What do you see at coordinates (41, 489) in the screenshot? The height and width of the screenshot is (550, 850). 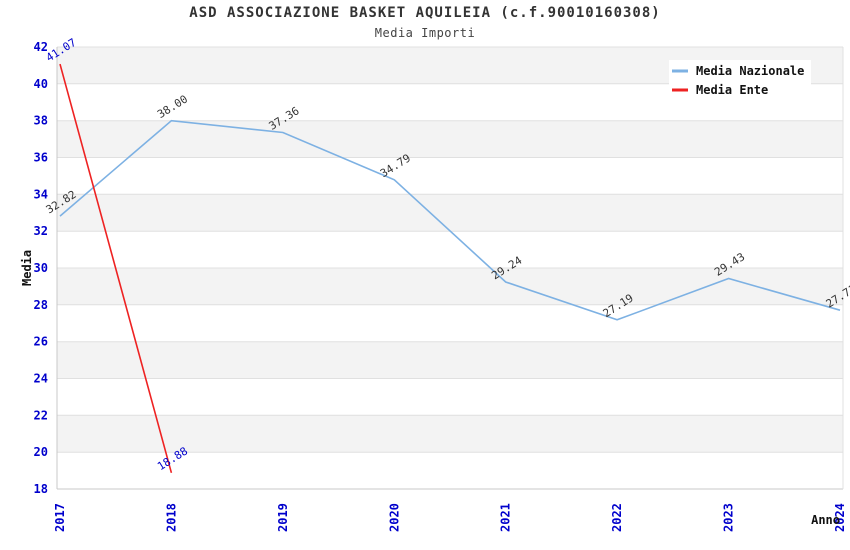 I see `y-axis-tick-label: 18` at bounding box center [41, 489].